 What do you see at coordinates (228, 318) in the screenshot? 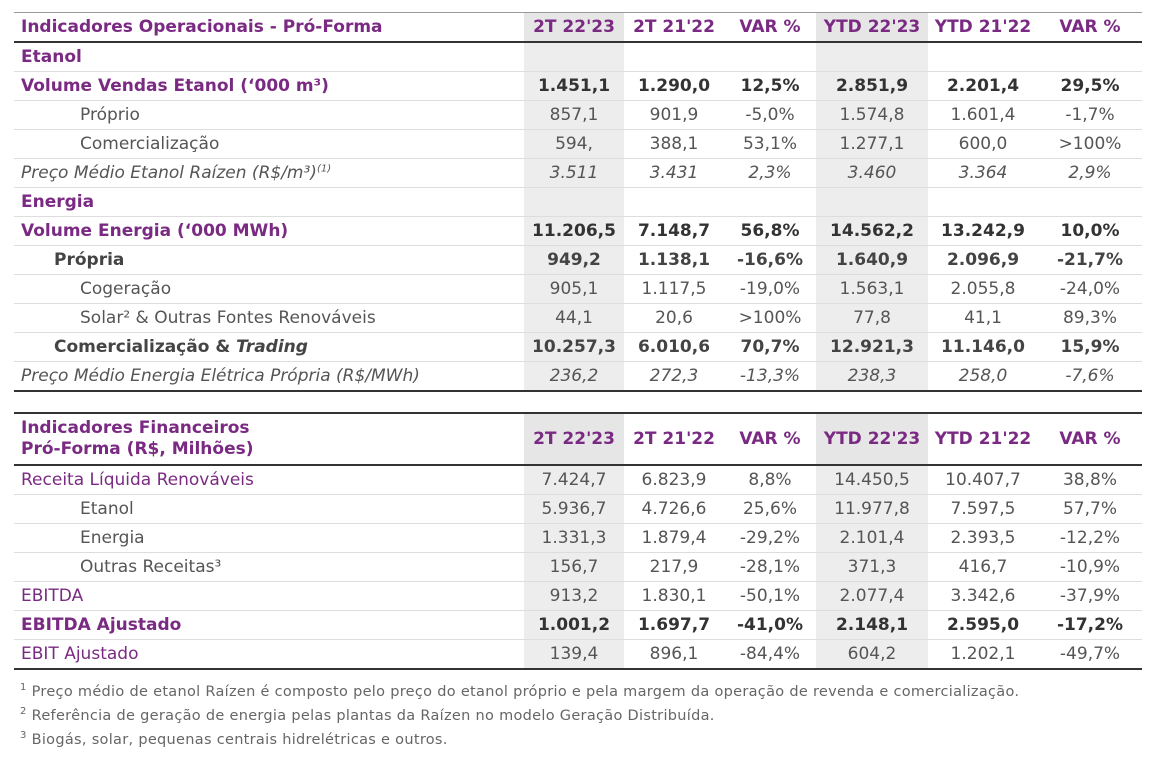
I see `label-text: Solar² & Outras Fontes Renováveis` at bounding box center [228, 318].